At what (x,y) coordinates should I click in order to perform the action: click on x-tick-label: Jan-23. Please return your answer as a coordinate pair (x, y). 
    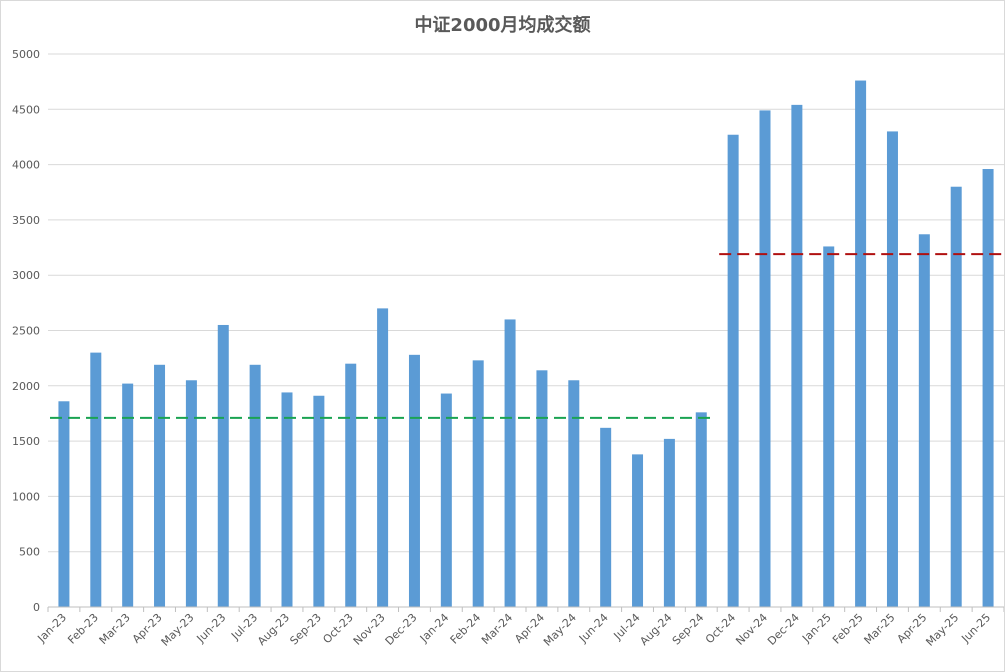
    Looking at the image, I should click on (51, 628).